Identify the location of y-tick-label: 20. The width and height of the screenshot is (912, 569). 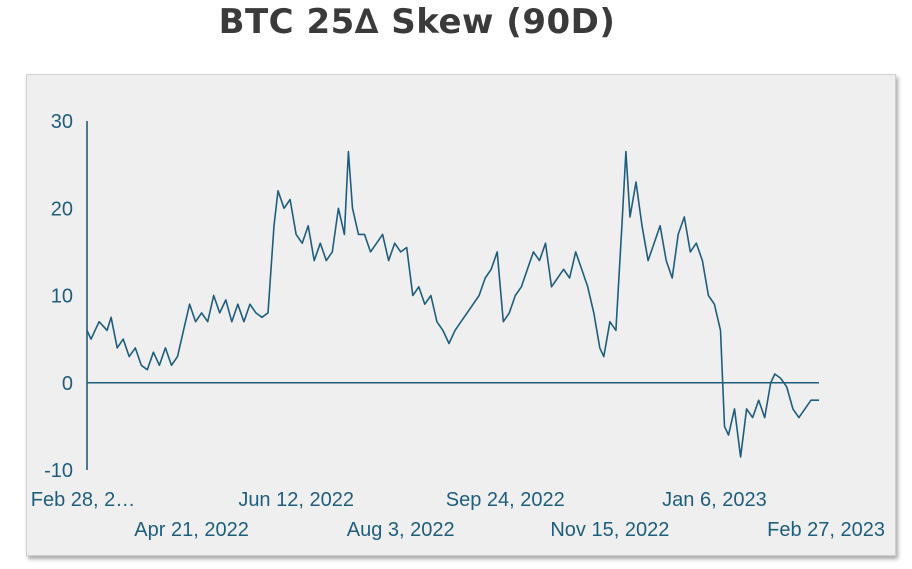
(62, 209).